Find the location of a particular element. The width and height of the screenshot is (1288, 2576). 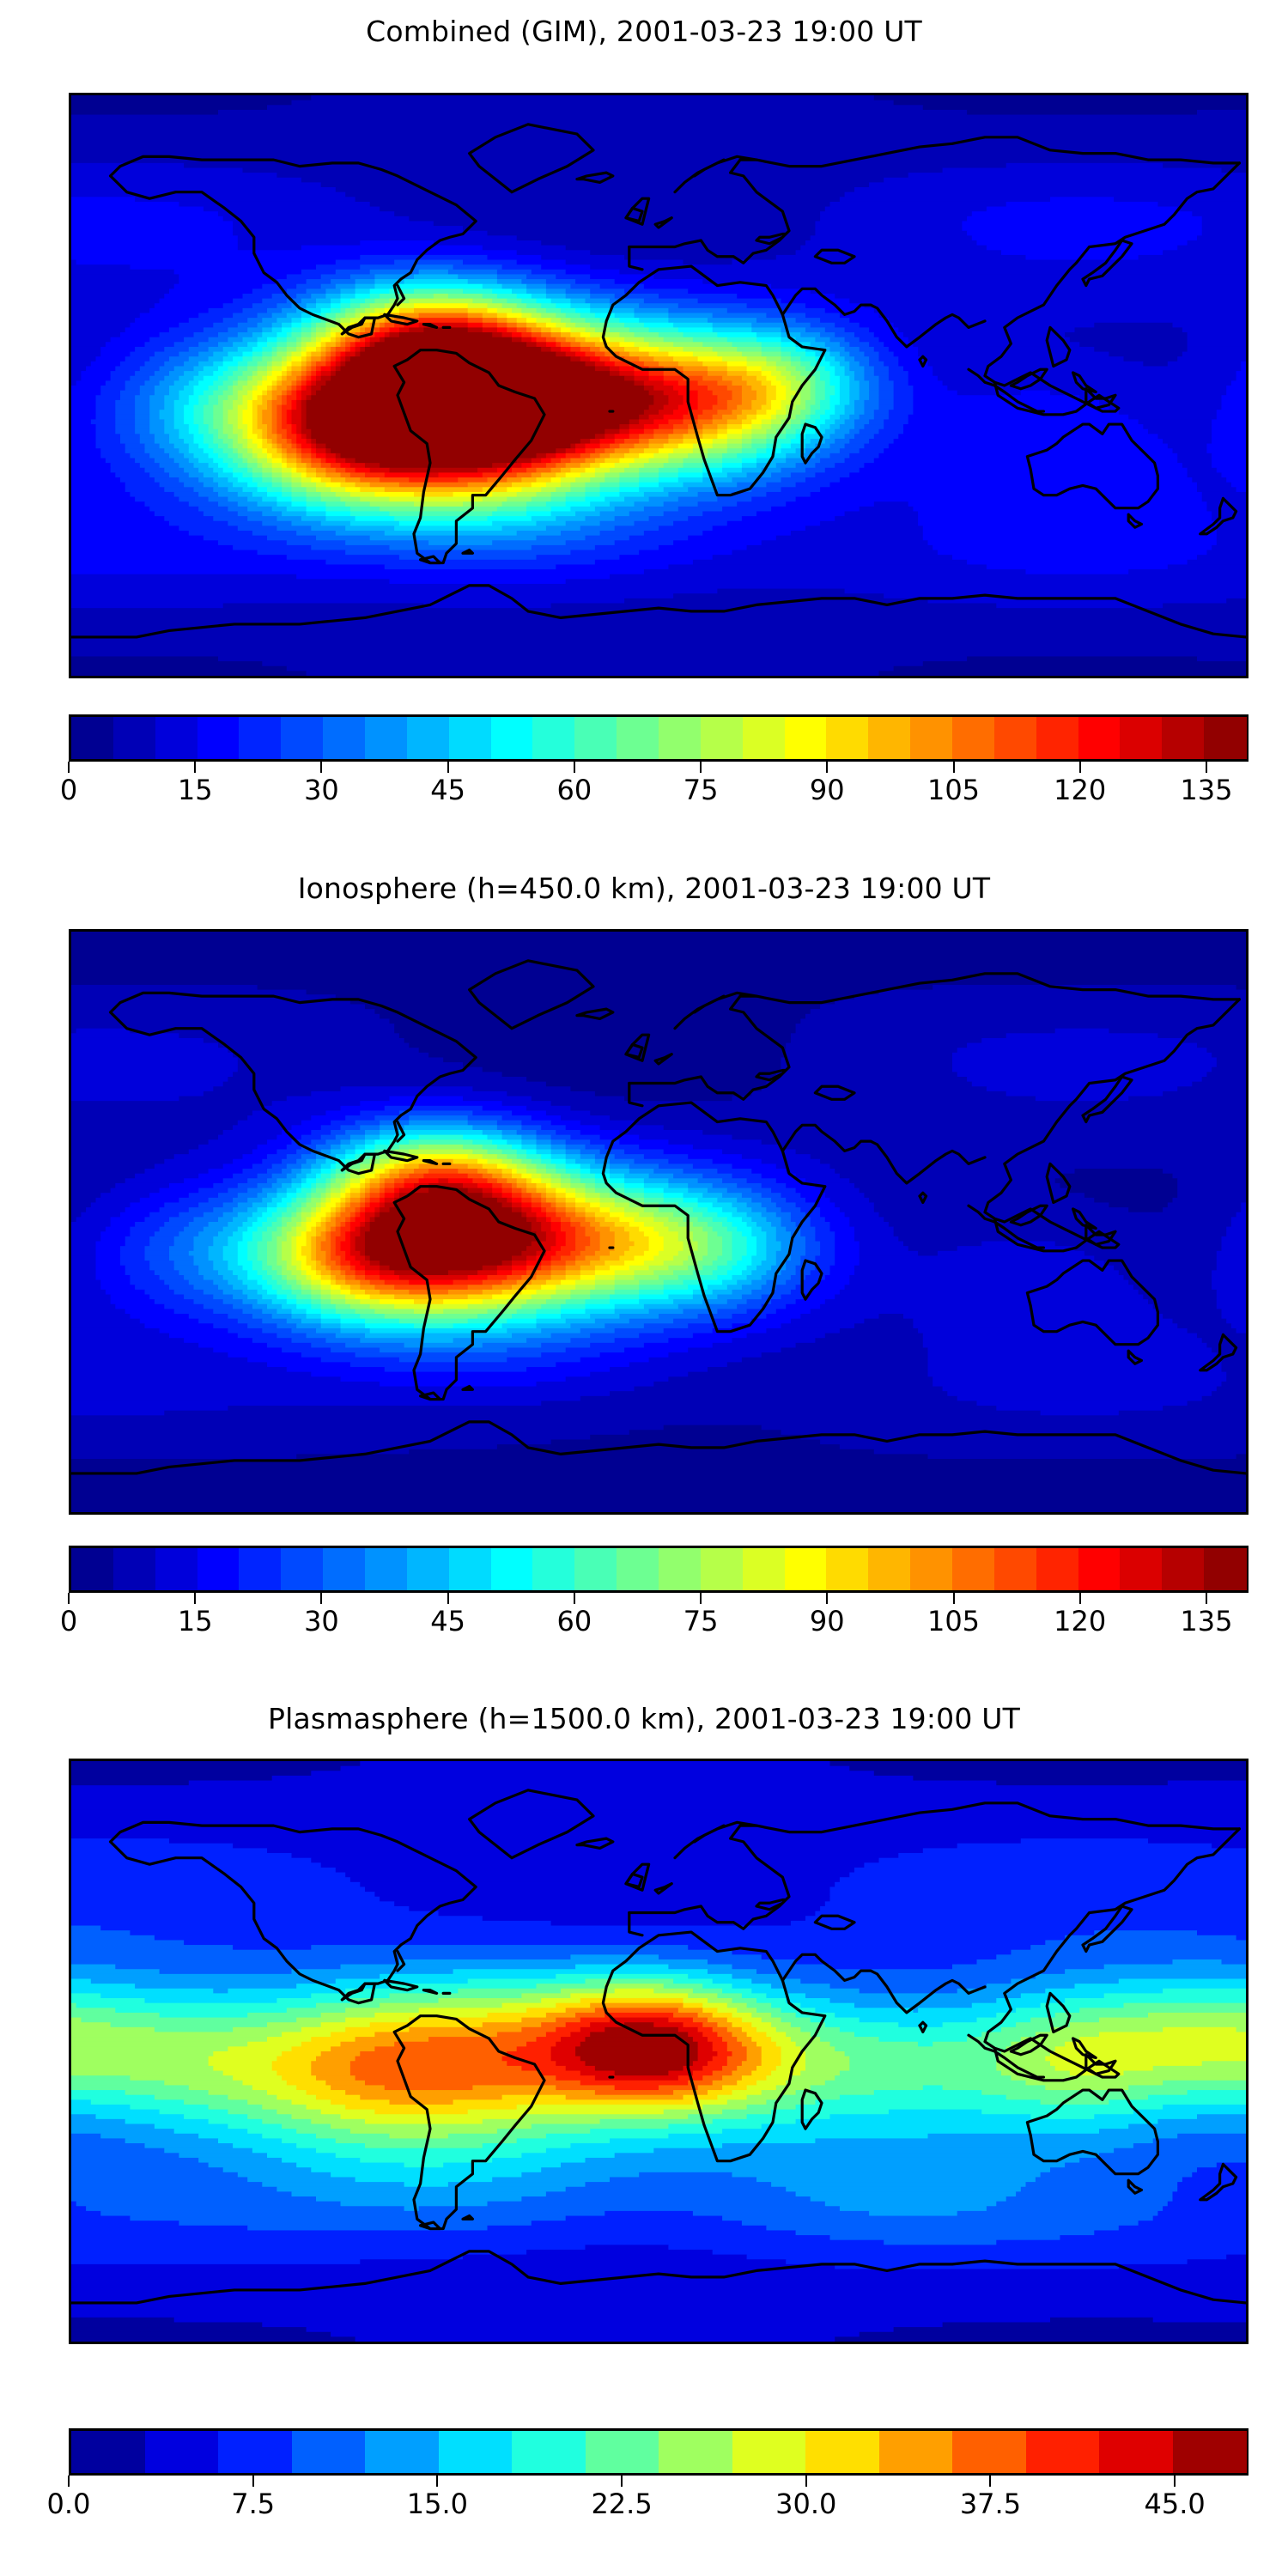

colorbar-strip-plasmasphere is located at coordinates (659, 2452).